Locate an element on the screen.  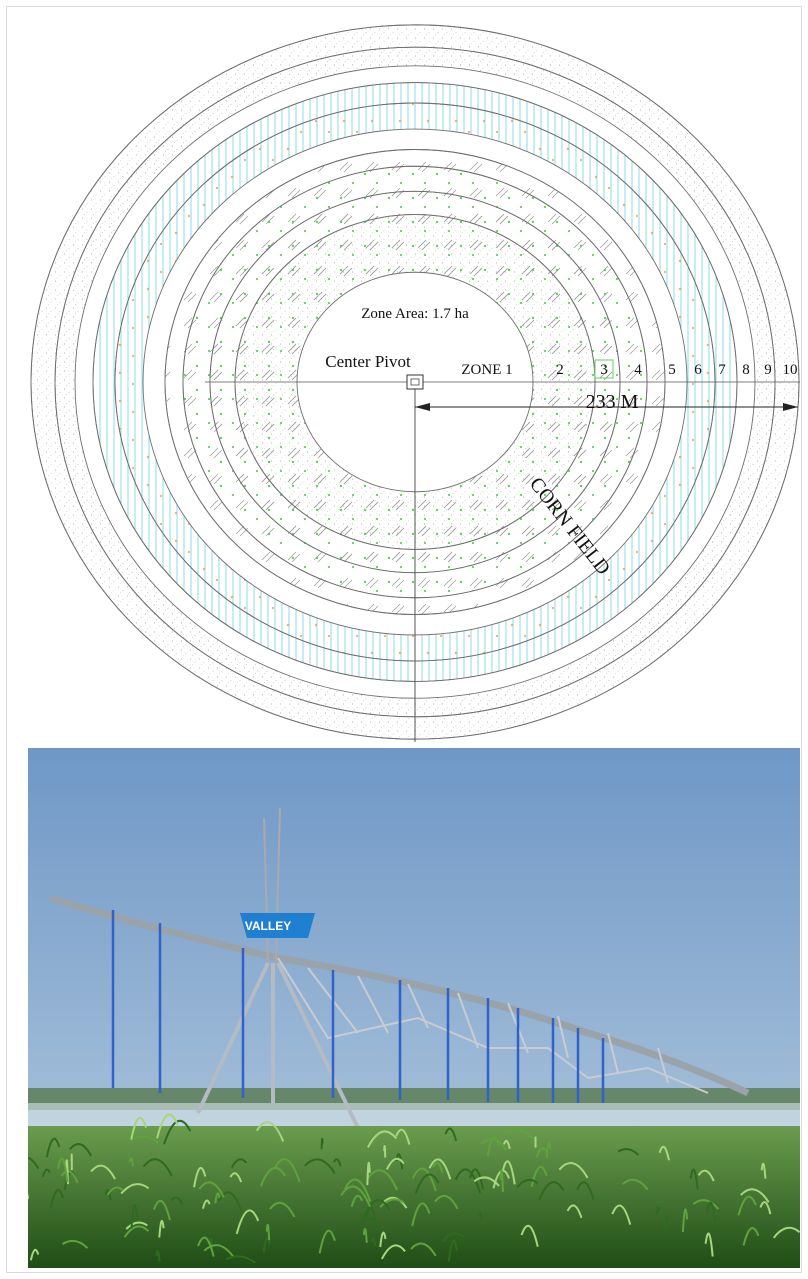
center-pivot-marker is located at coordinates (415, 382).